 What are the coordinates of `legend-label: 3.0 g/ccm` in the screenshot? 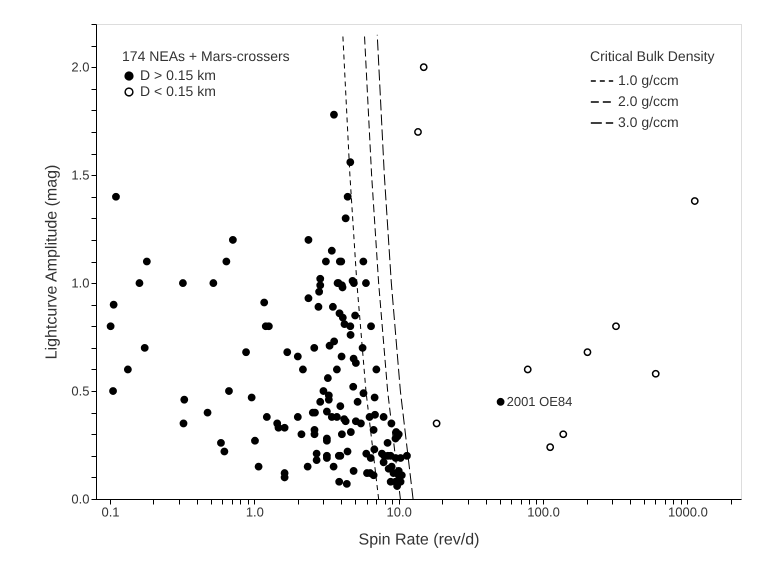 It's located at (648, 122).